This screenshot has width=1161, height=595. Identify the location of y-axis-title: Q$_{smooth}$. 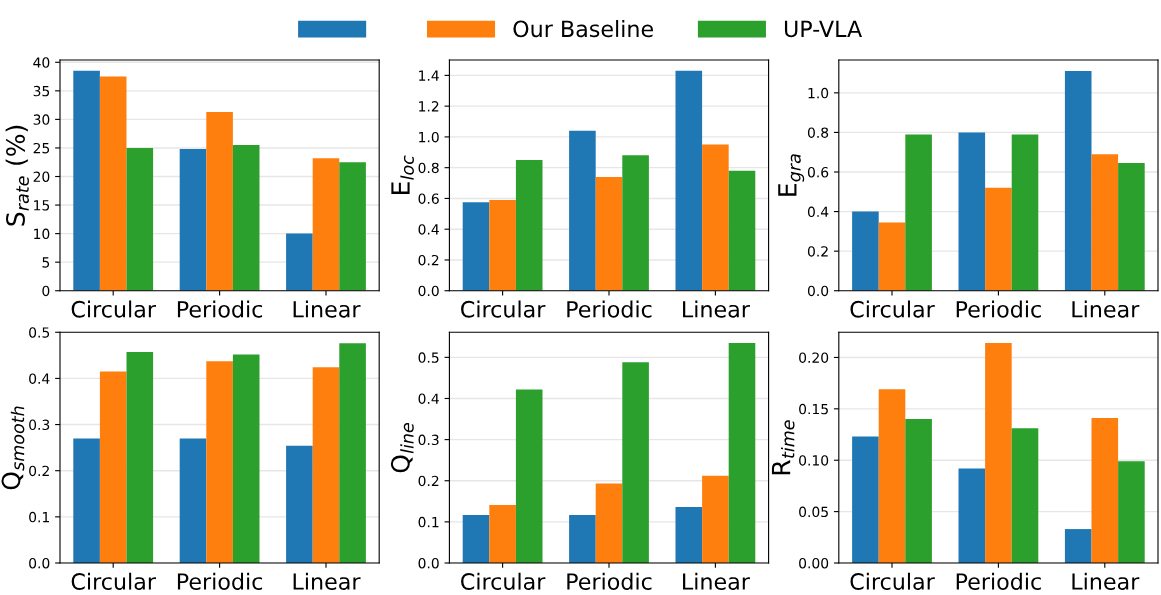
(13, 448).